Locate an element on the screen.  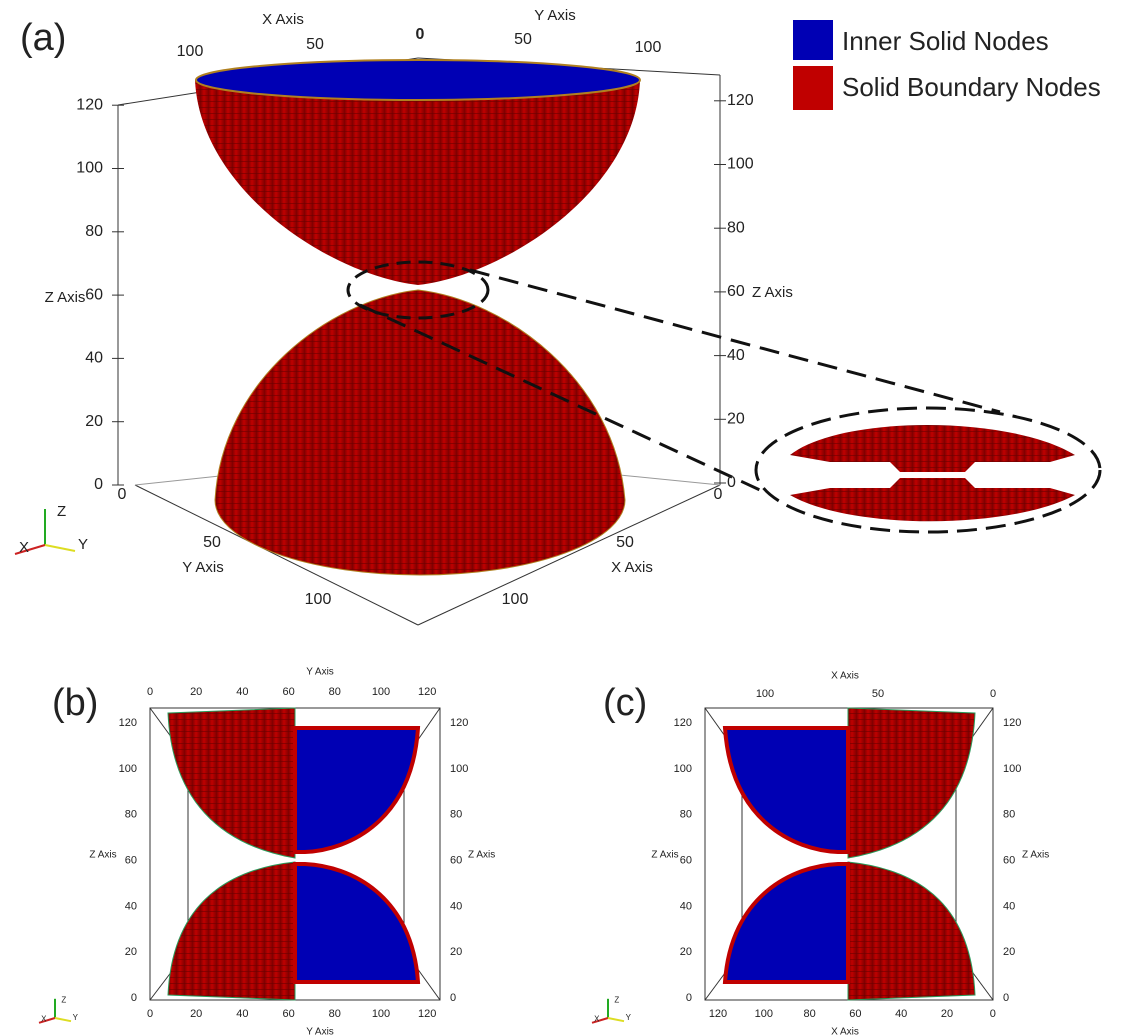
panel-label: (a) is located at coordinates (43, 38).